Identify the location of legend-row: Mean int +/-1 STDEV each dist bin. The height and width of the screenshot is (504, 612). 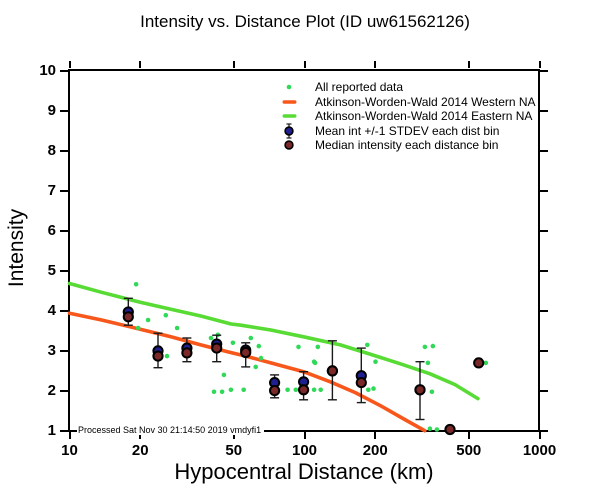
(410, 131).